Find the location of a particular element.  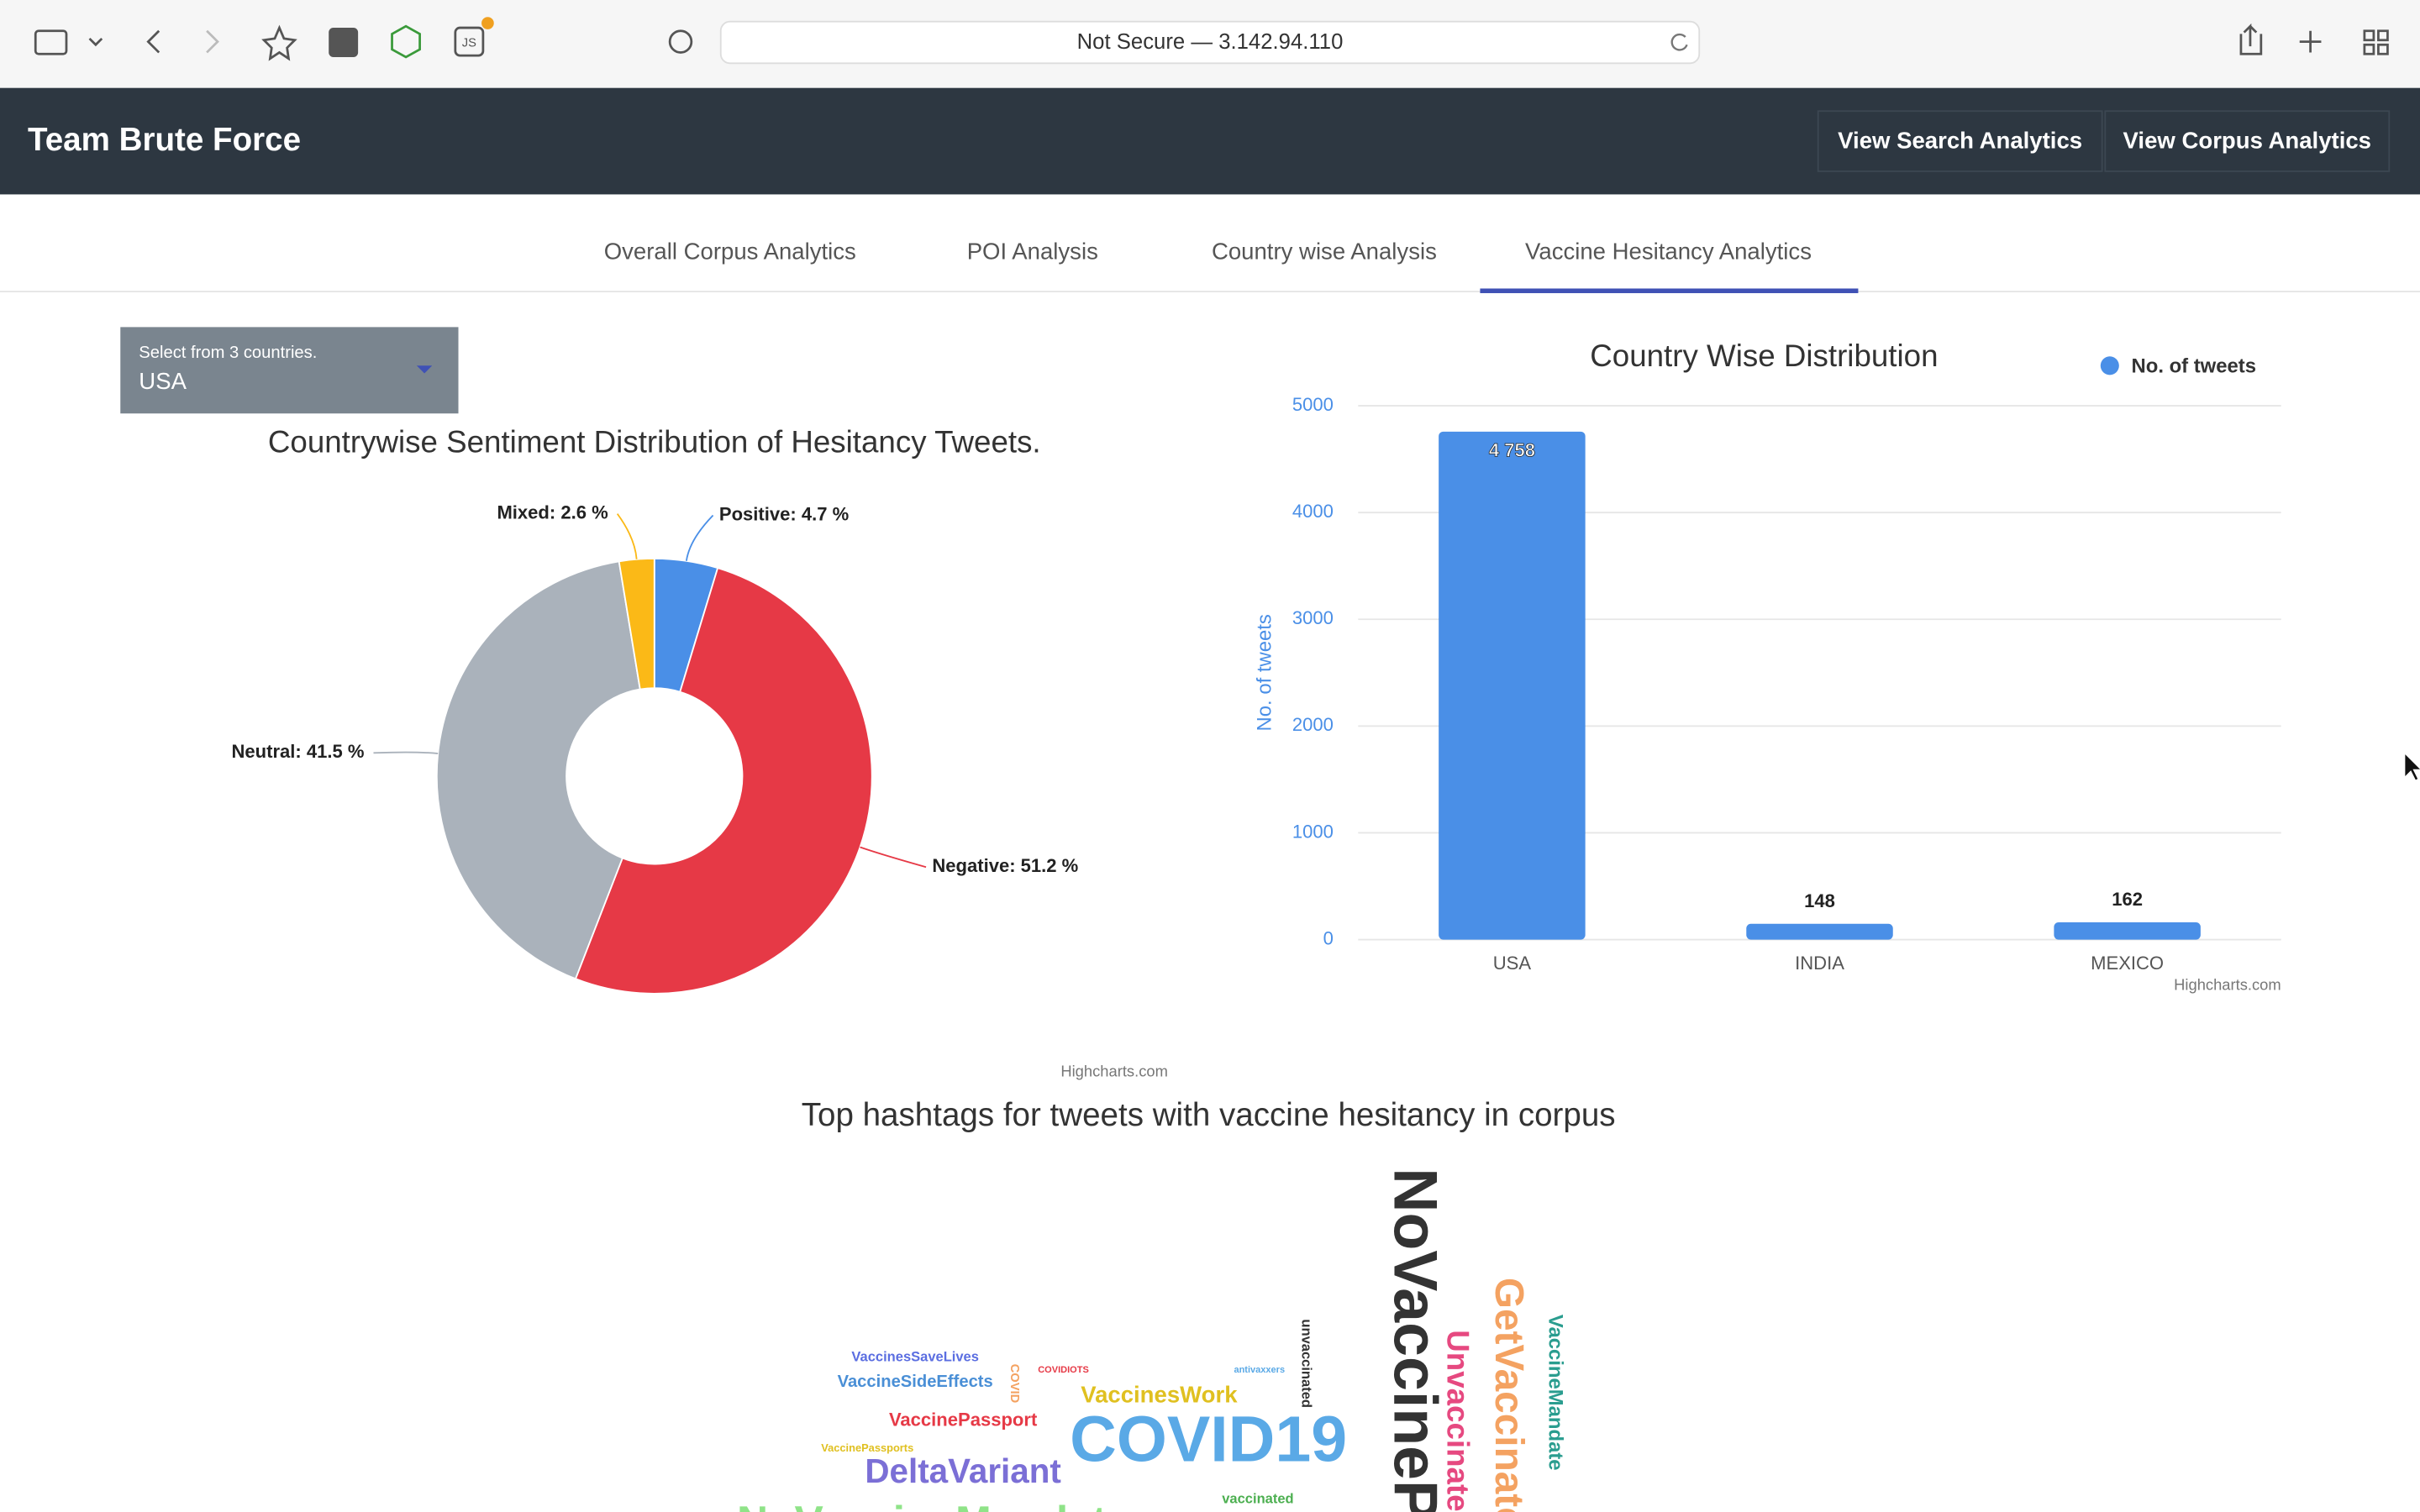

address-bar is located at coordinates (1210, 42).